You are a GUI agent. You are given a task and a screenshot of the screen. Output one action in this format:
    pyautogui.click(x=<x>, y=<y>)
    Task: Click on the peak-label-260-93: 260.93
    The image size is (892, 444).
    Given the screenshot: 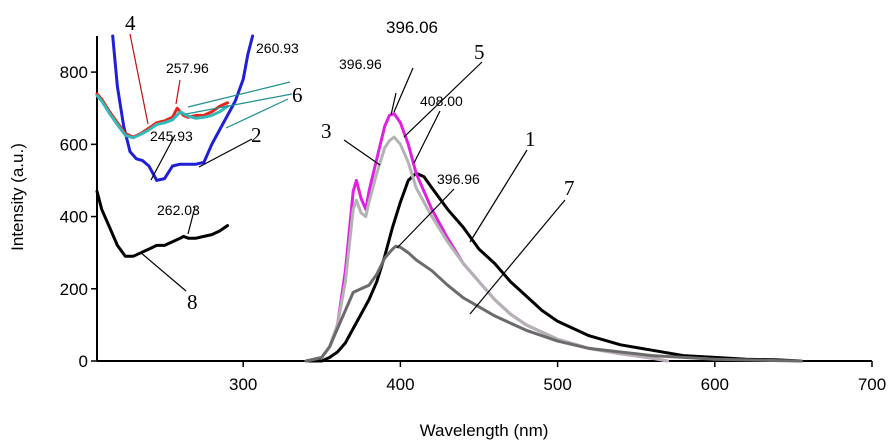 What is the action you would take?
    pyautogui.click(x=277, y=48)
    